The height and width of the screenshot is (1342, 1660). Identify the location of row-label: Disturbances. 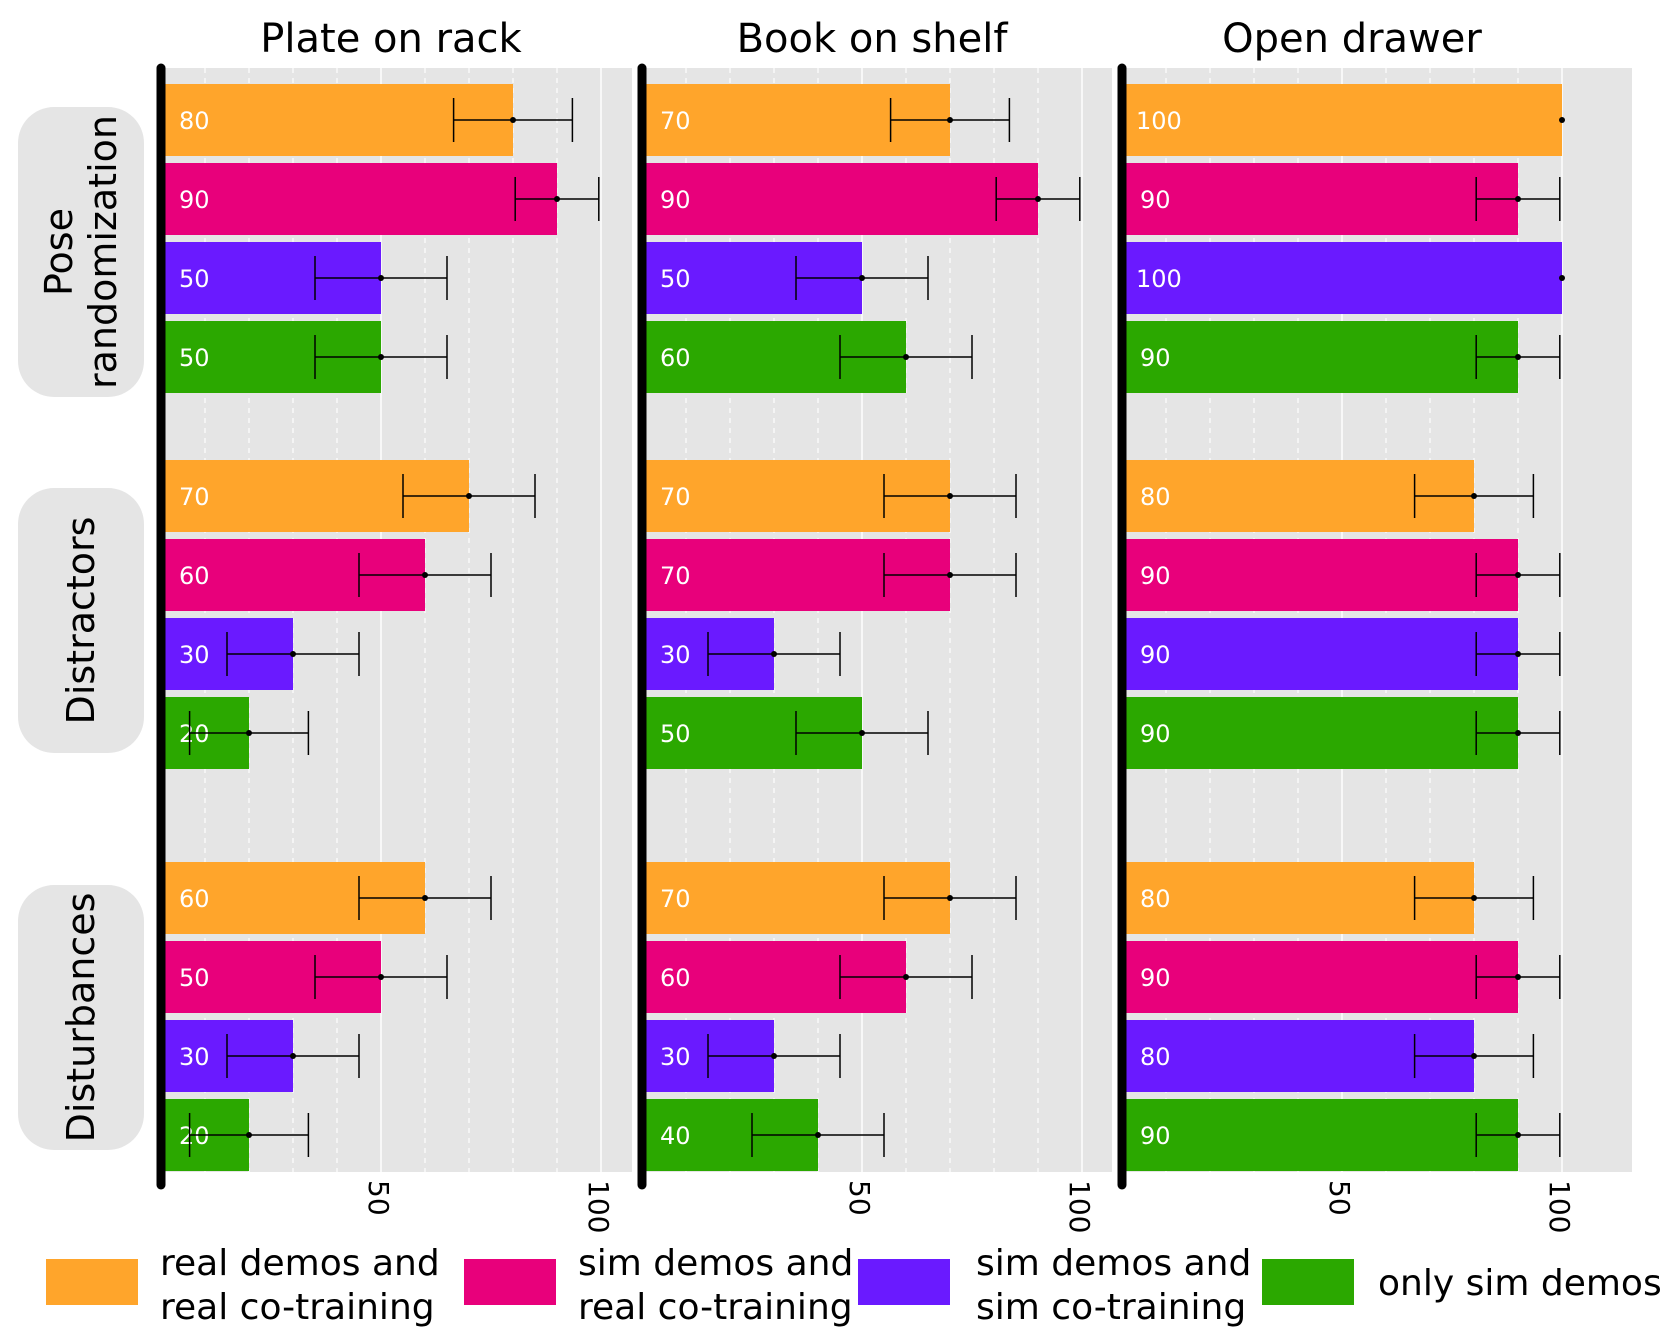
(81, 1018).